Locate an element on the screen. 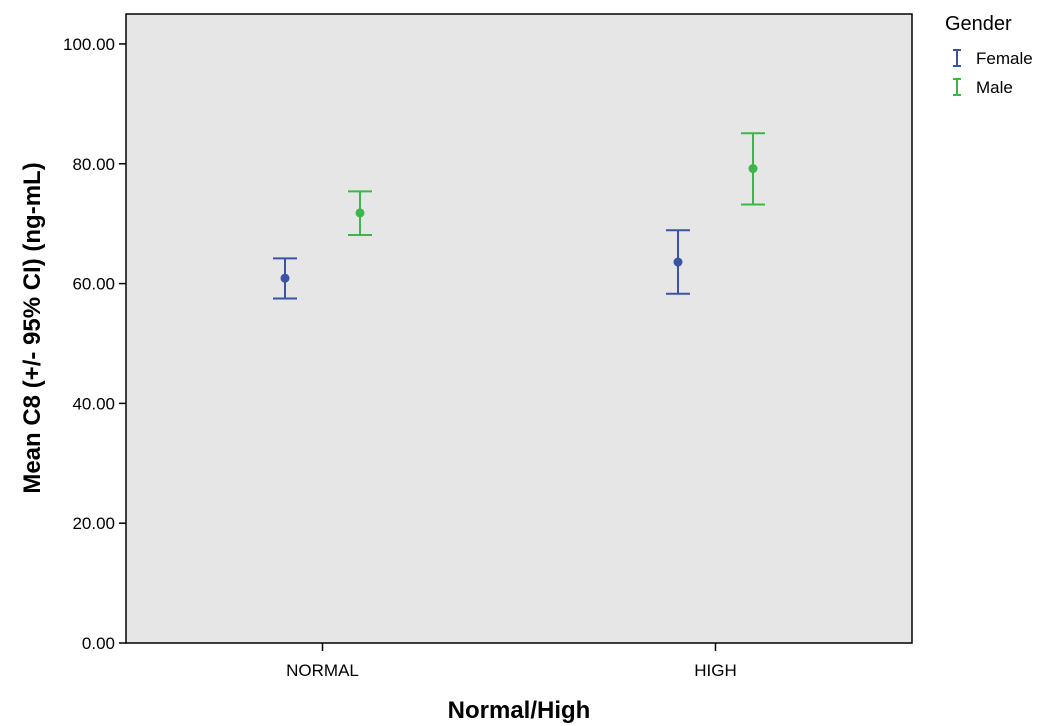  y-axis-title: Mean C8 (+/- 95% CI) (ng-mL) is located at coordinates (32, 327).